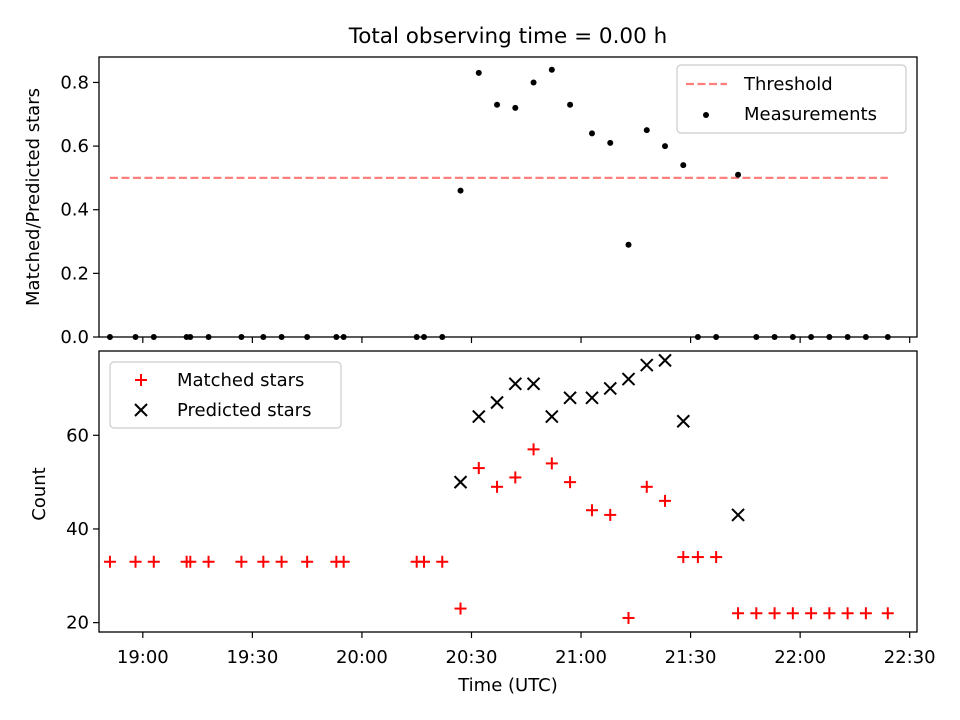 The height and width of the screenshot is (720, 960). Describe the element at coordinates (526, 650) in the screenshot. I see `bottom-x-axis: 19:00 19:30 20:00 20:30 21:00 21:30 22:00 22:30` at that location.